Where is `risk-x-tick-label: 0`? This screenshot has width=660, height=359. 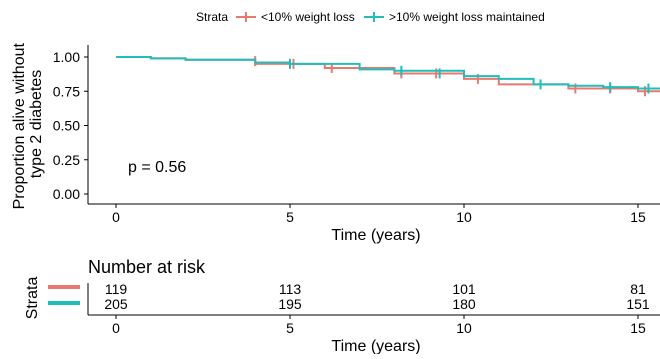 risk-x-tick-label: 0 is located at coordinates (116, 328).